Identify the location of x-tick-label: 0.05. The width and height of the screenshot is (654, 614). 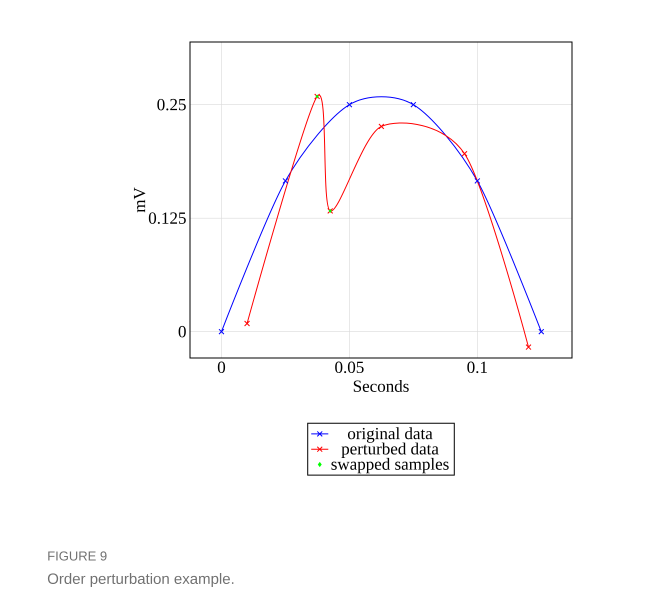
(349, 368).